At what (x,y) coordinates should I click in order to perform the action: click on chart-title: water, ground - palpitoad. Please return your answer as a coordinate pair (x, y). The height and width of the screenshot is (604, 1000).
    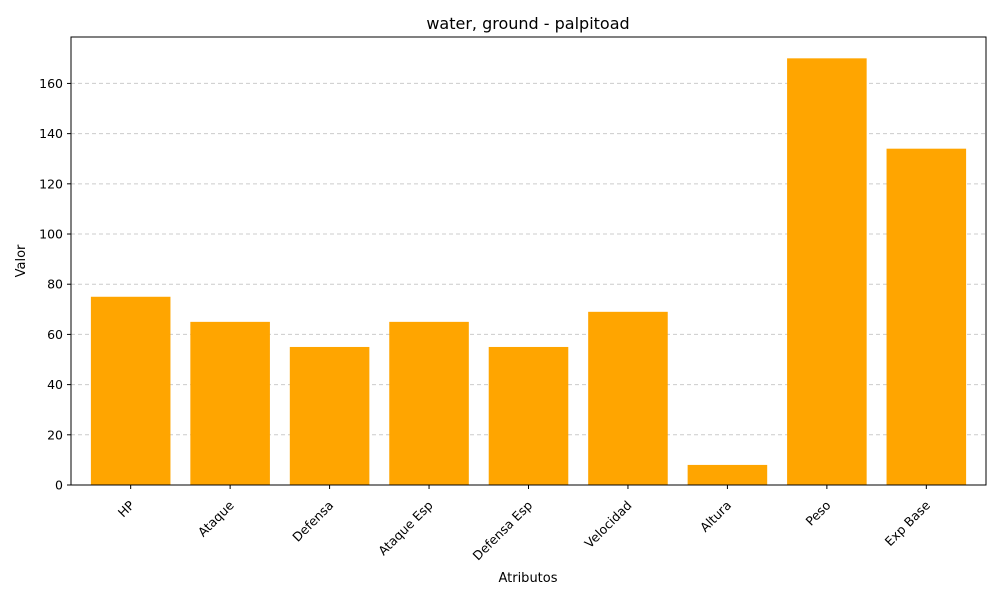
    Looking at the image, I should click on (527, 23).